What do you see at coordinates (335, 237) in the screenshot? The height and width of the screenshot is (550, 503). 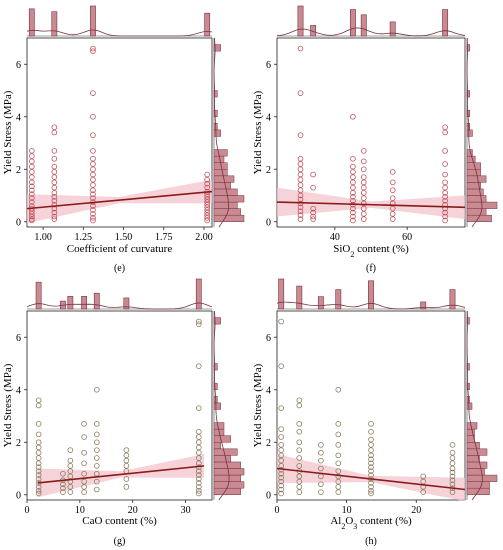 I see `x-tick-label: 40` at bounding box center [335, 237].